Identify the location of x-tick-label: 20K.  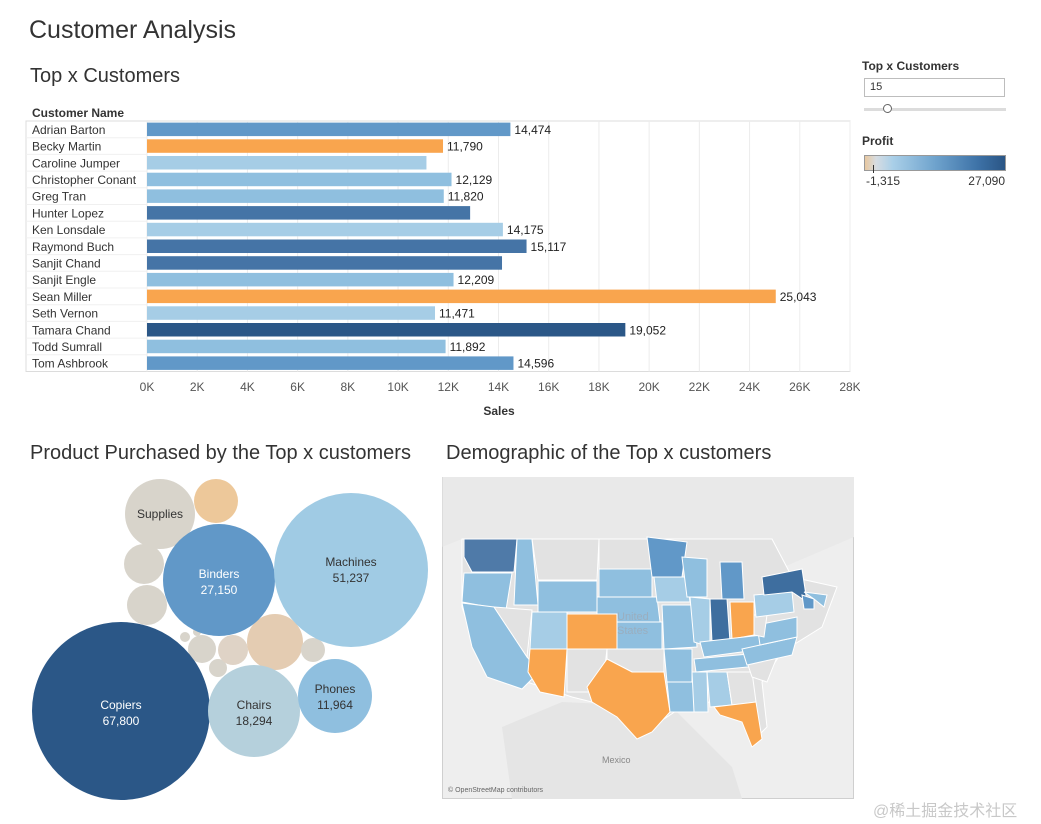
(648, 387).